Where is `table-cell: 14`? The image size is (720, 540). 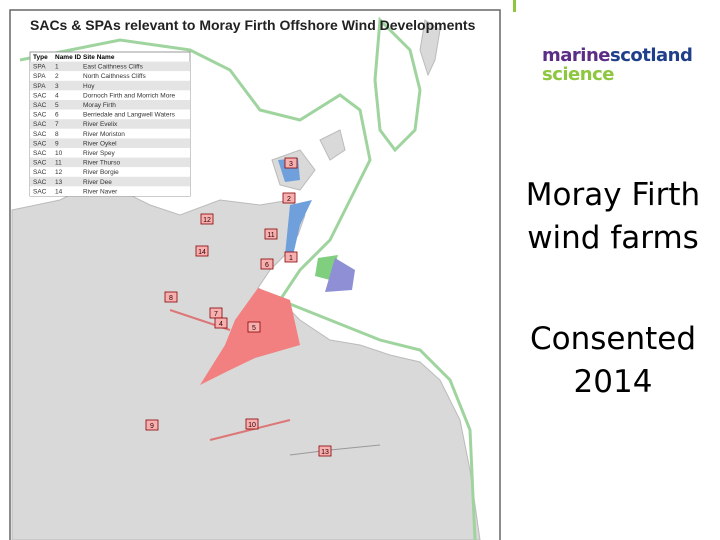 table-cell: 14 is located at coordinates (59, 191).